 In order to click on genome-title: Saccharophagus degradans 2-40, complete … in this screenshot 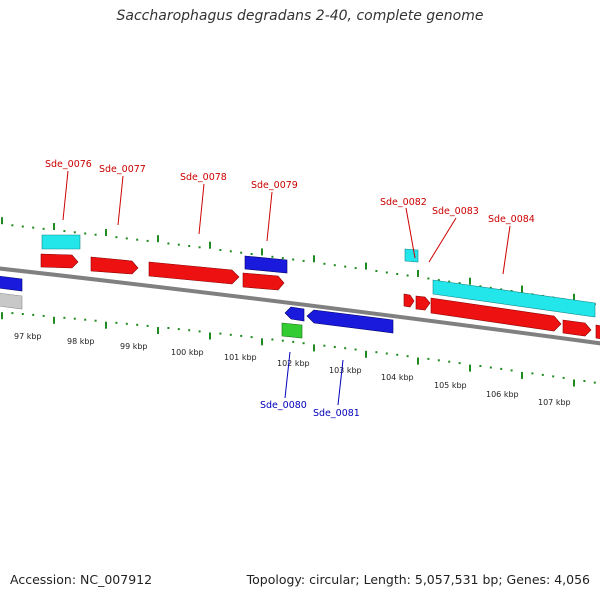, I will do `click(300, 16)`.